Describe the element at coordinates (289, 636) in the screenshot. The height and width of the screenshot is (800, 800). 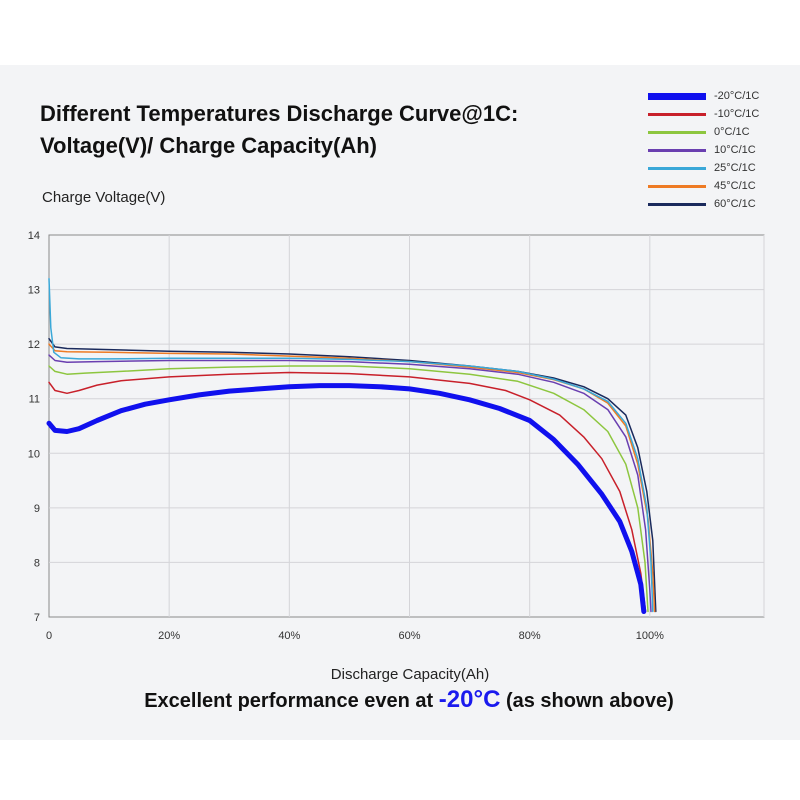
I see `x-tick-label: 40%` at that location.